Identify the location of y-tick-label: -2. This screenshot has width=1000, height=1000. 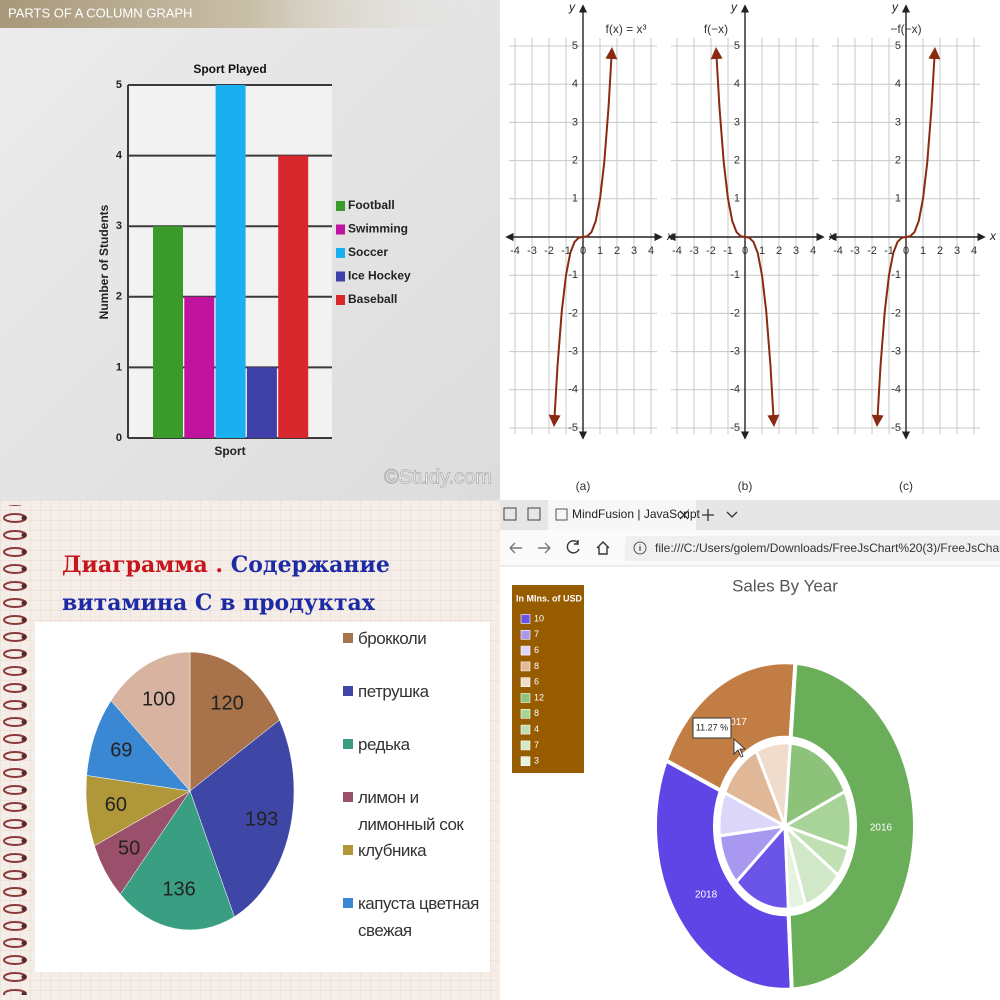
(573, 313).